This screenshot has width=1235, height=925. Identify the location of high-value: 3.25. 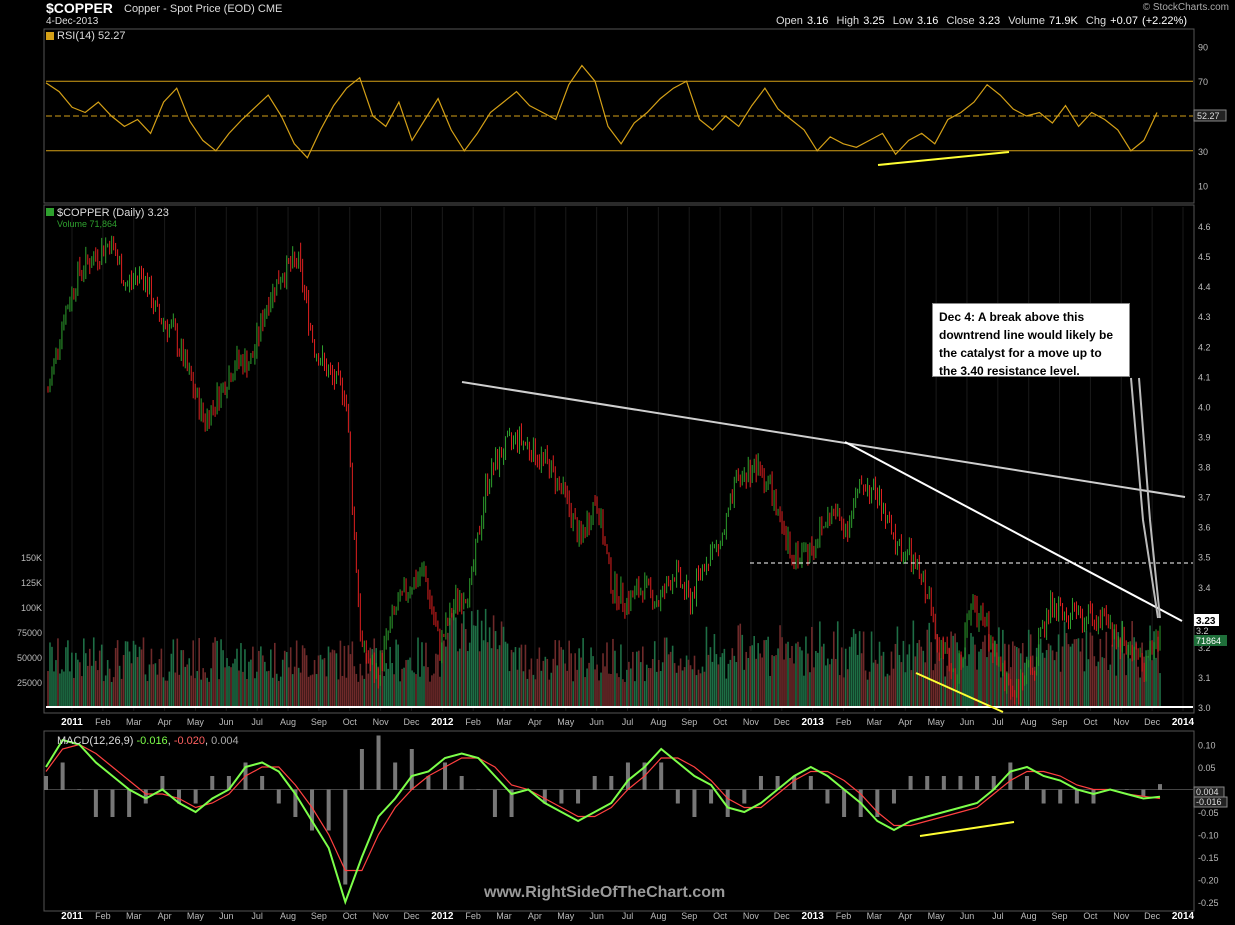
(874, 21).